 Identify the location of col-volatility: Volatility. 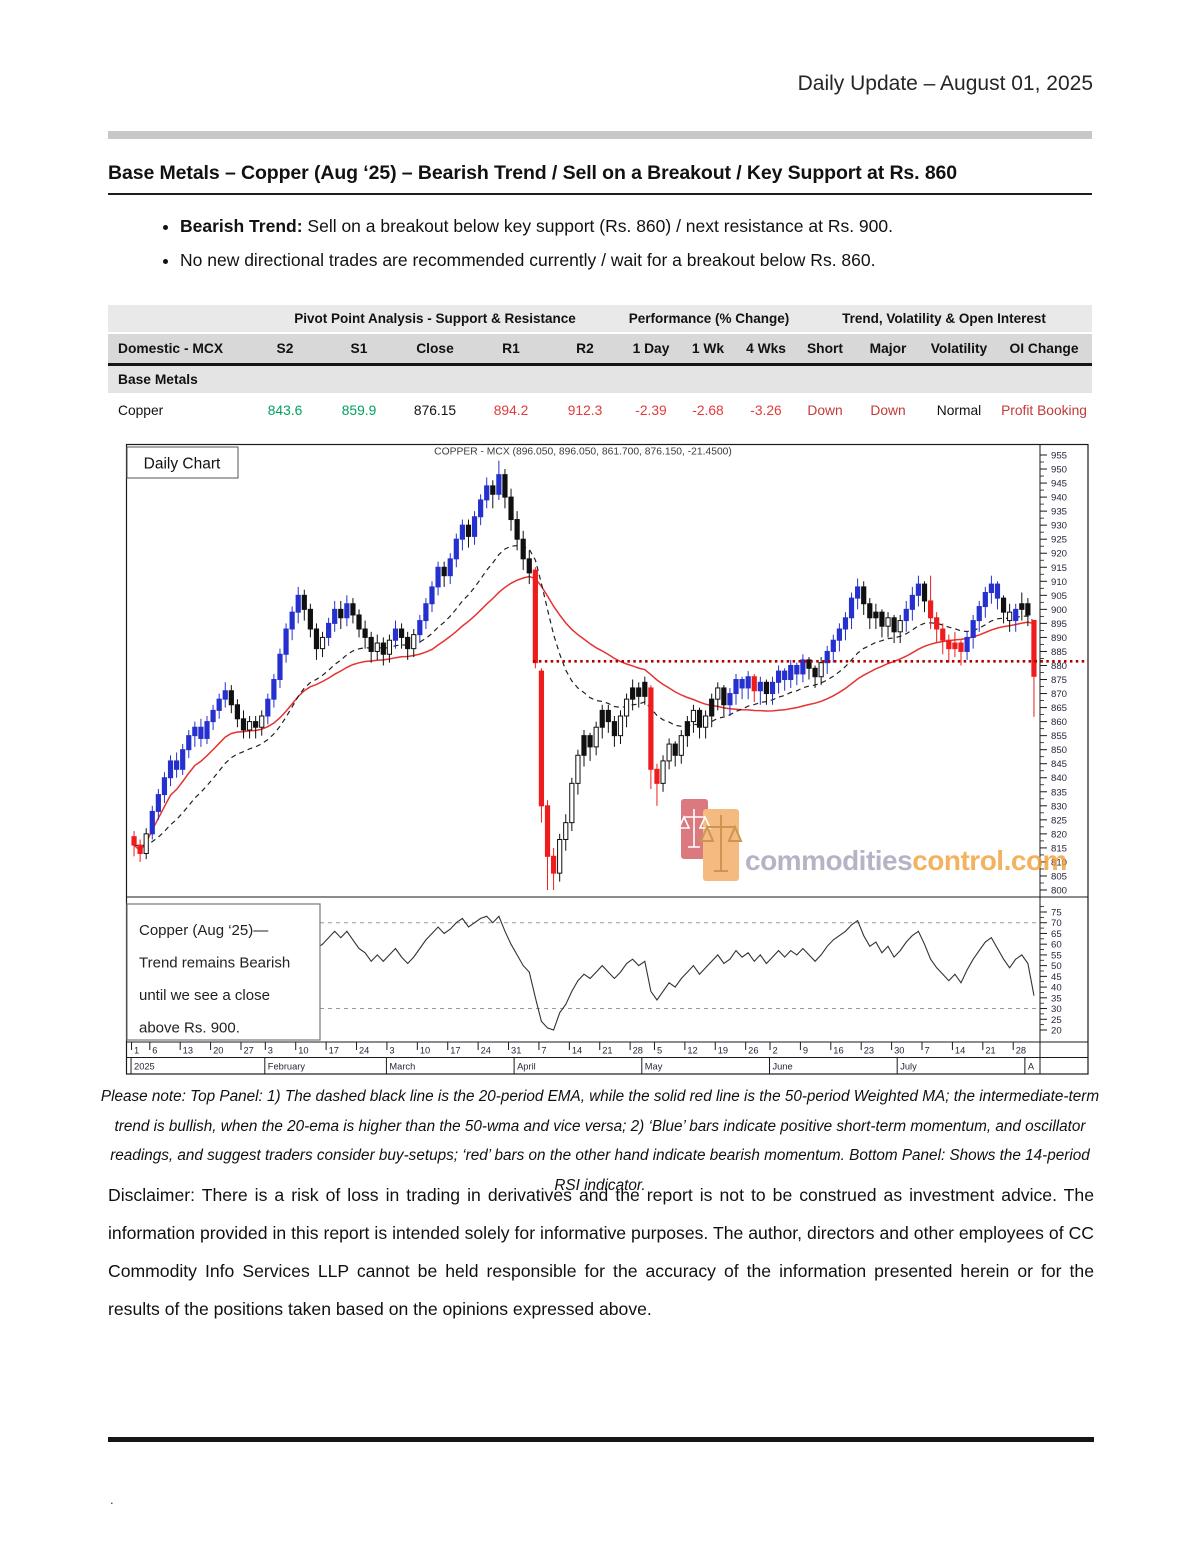
(959, 349).